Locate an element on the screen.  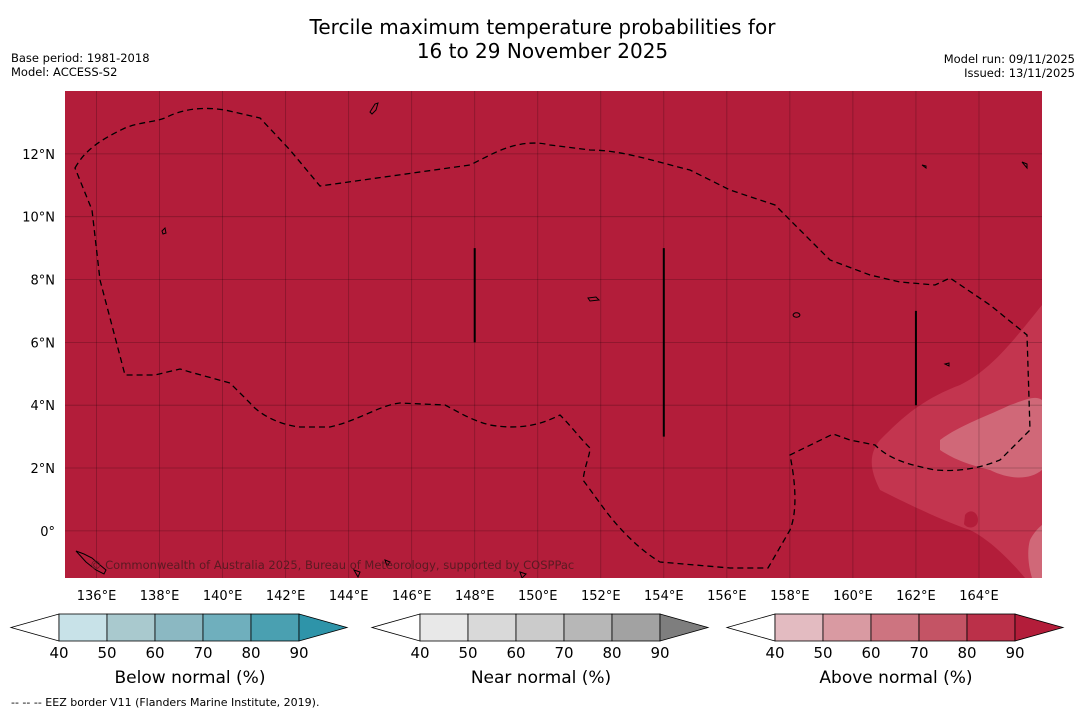
above-normal-colorbar: 40 50 60 70 80 90 is located at coordinates (895, 637).